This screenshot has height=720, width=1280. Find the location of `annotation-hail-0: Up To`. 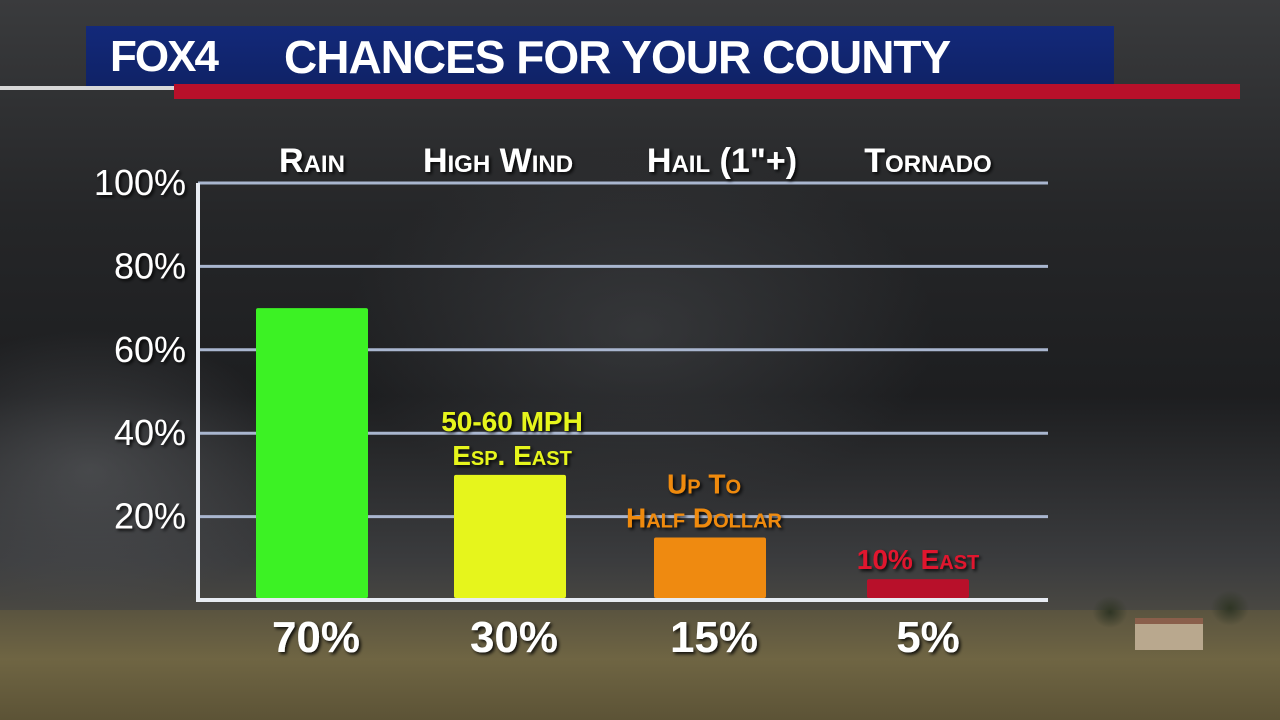

annotation-hail-0: Up To is located at coordinates (704, 483).